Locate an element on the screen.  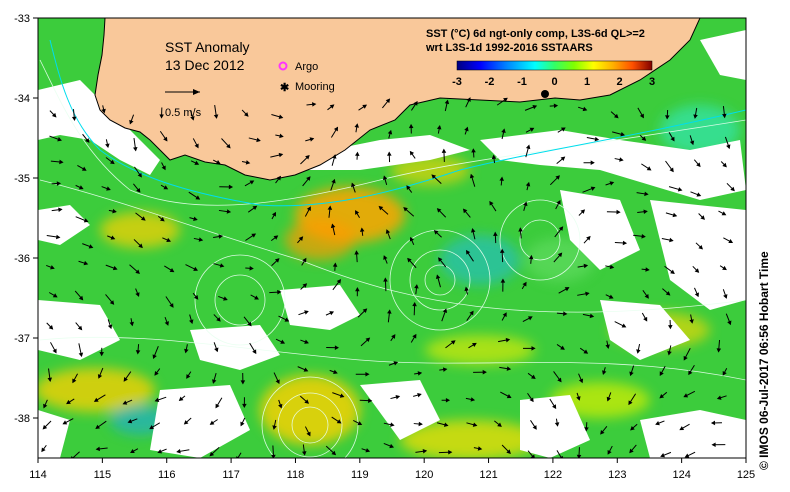
x-tick-label: 125 is located at coordinates (746, 475).